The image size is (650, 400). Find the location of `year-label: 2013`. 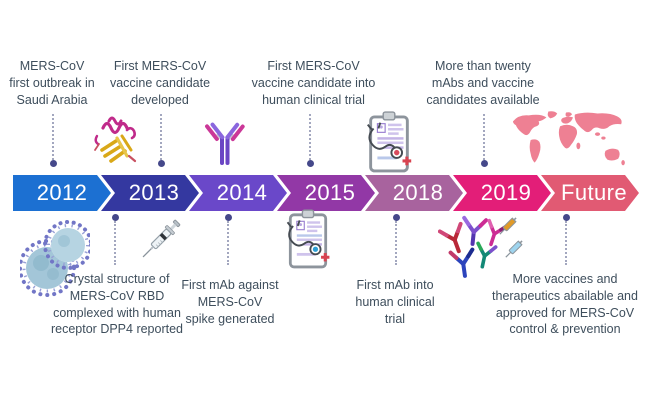

year-label: 2013 is located at coordinates (154, 192).